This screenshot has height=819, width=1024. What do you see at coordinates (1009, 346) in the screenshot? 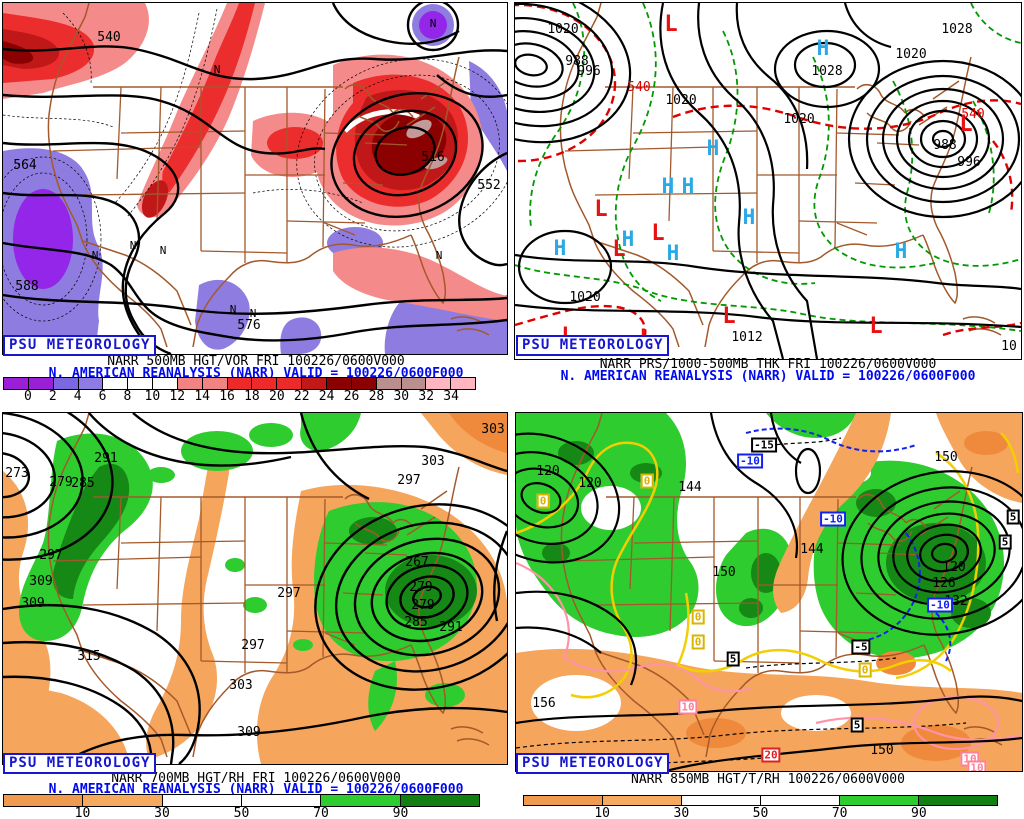
I see `isobar-label: 10` at bounding box center [1009, 346].